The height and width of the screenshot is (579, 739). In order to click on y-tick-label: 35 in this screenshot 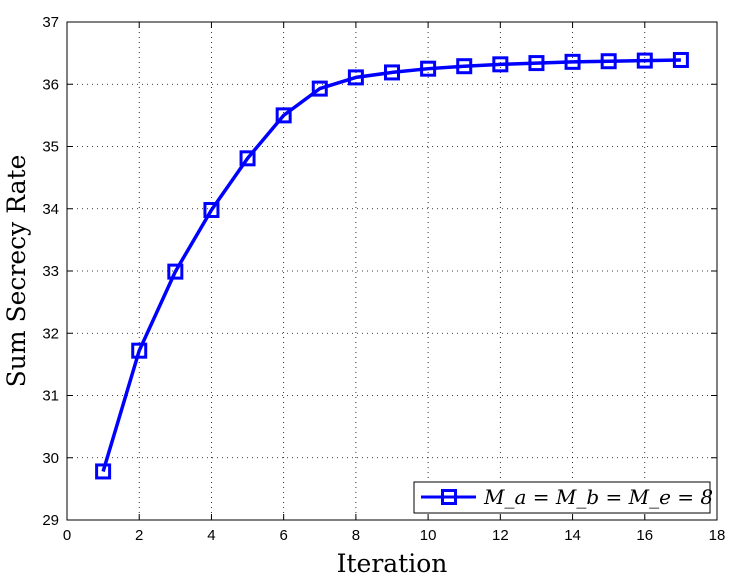, I will do `click(50, 147)`.